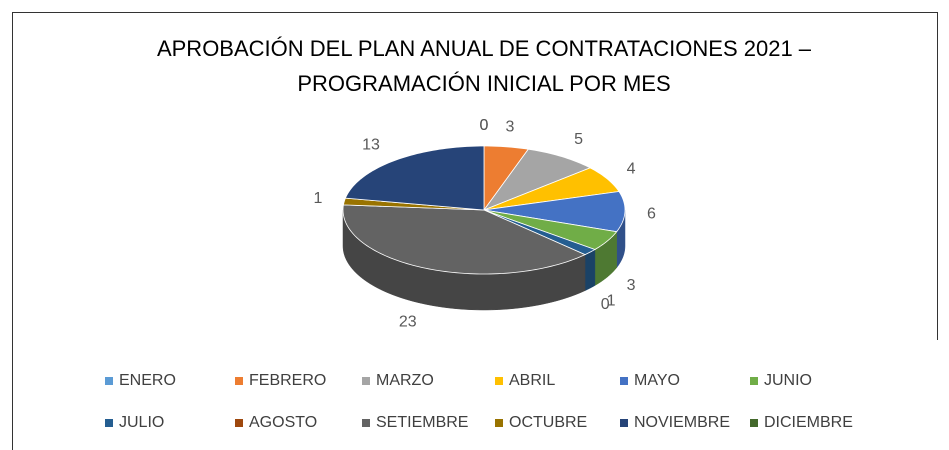  Describe the element at coordinates (147, 380) in the screenshot. I see `legend-label: ENERO` at that location.